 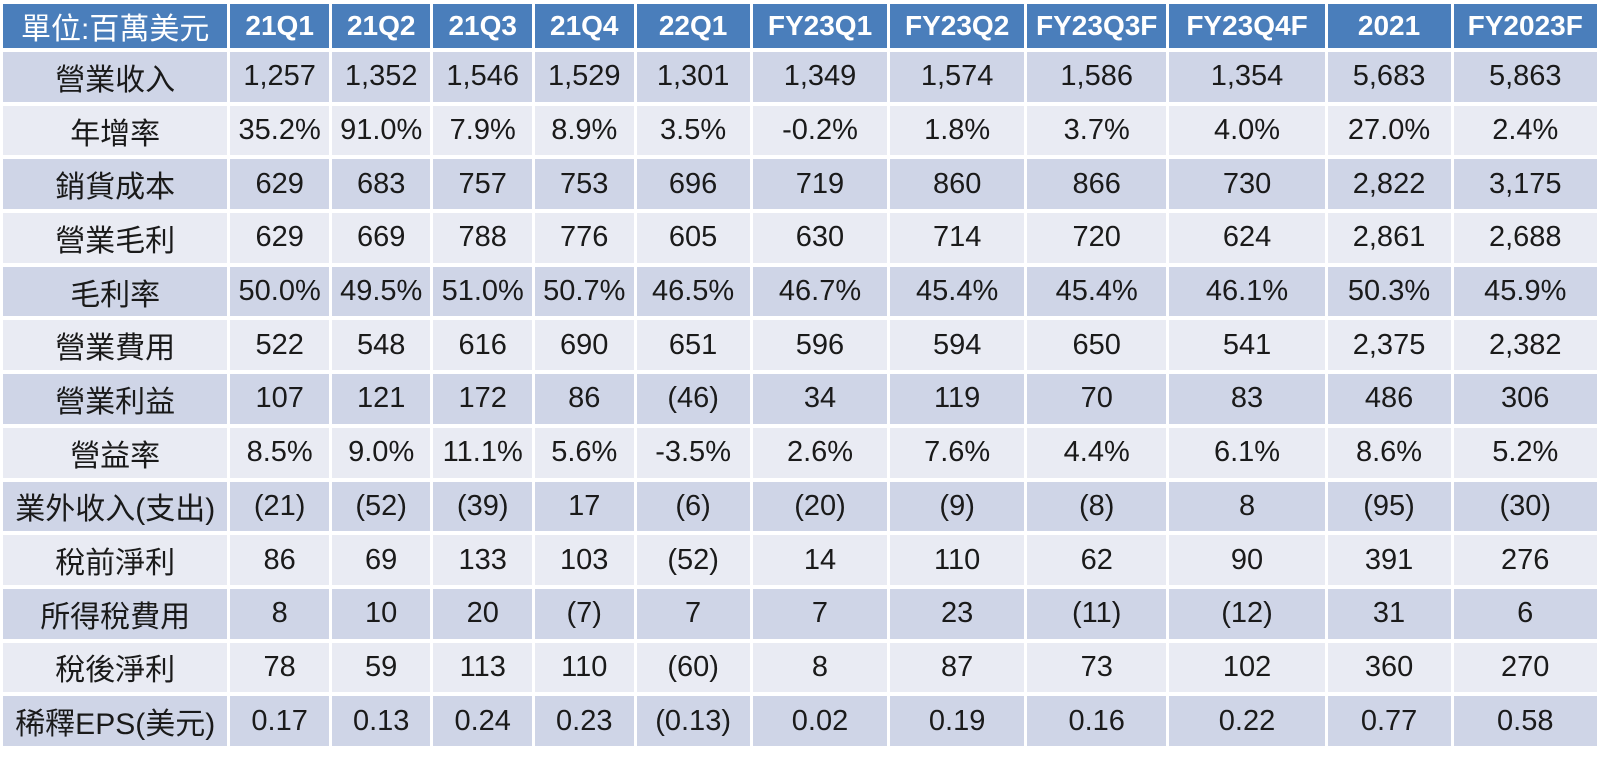 I want to click on cell: 8.6%, so click(x=1389, y=452).